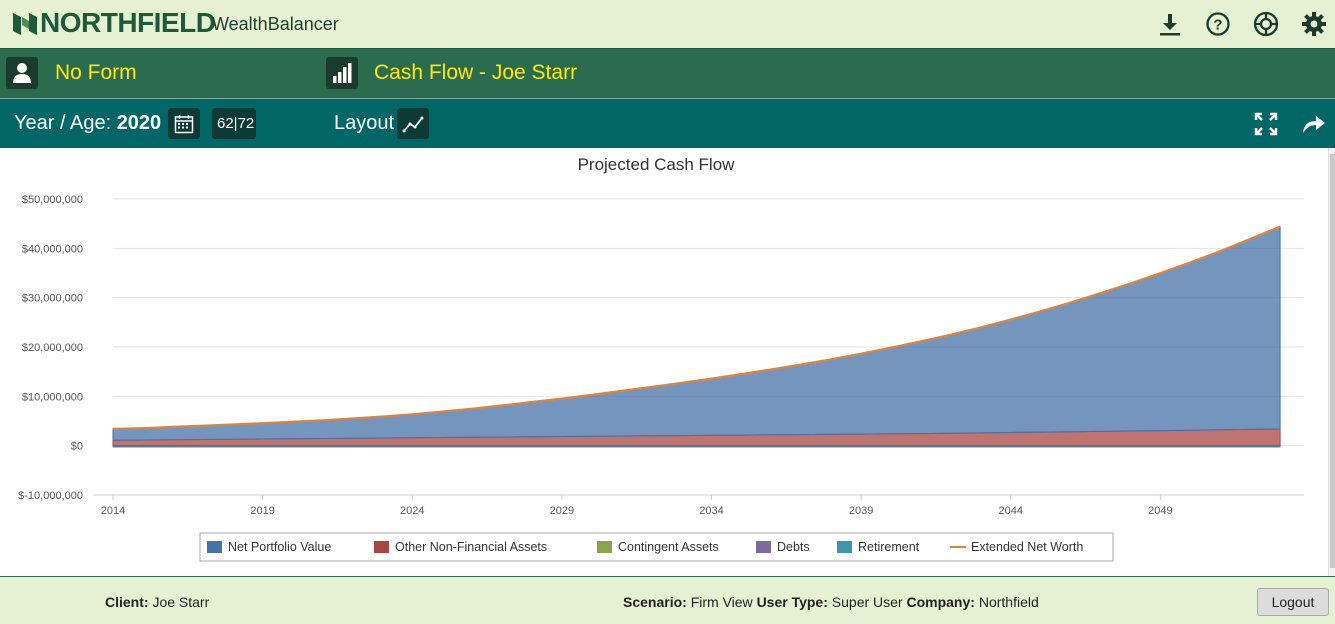 The height and width of the screenshot is (624, 1335). What do you see at coordinates (63, 123) in the screenshot?
I see `year-age-text: Year / Age:` at bounding box center [63, 123].